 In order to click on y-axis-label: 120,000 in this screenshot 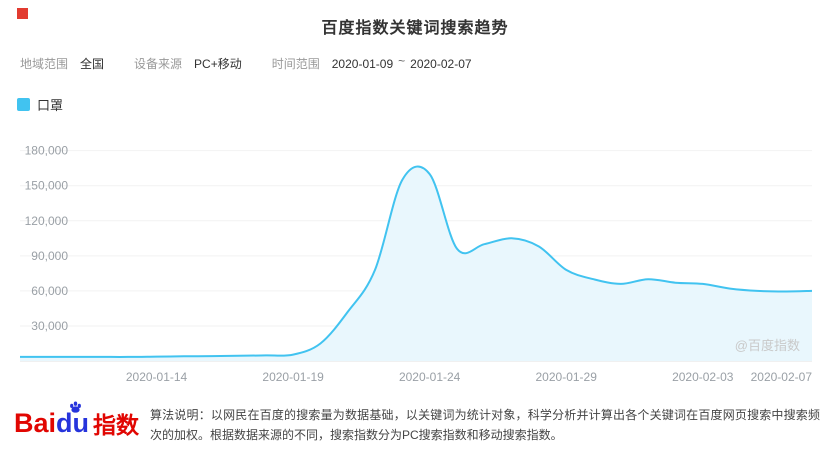, I will do `click(47, 221)`.